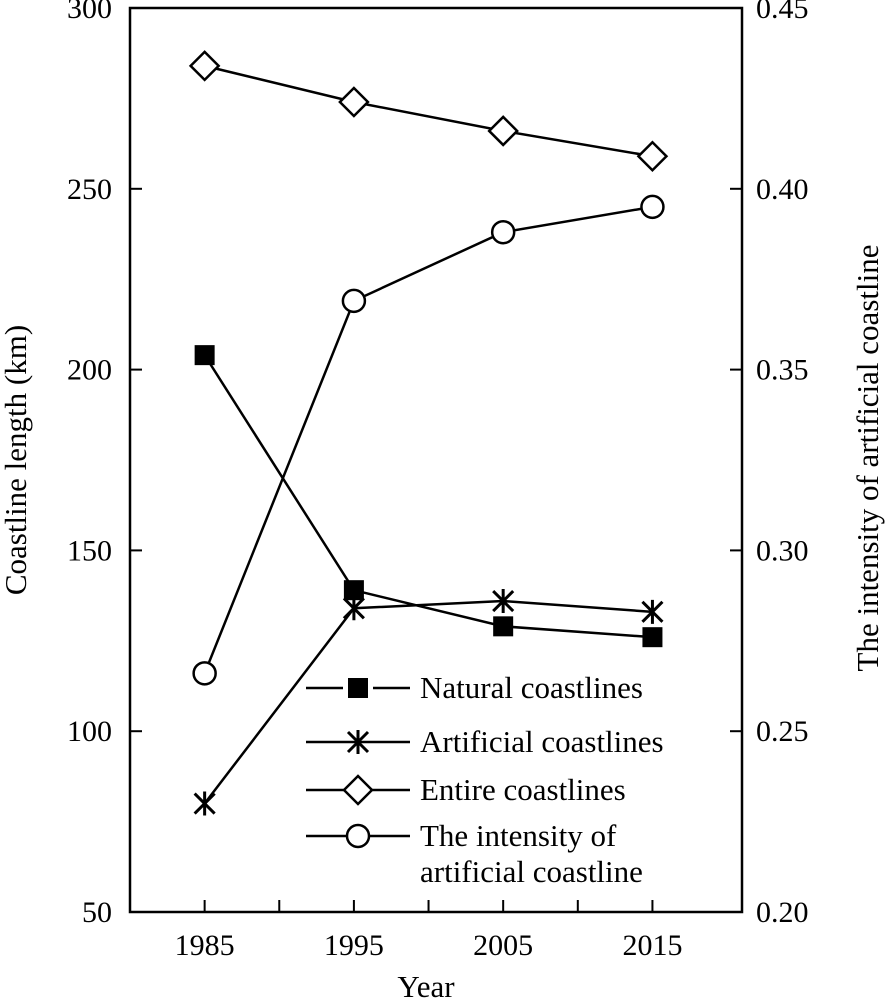  Describe the element at coordinates (782, 912) in the screenshot. I see `y2-tick-label: 0.20` at that location.